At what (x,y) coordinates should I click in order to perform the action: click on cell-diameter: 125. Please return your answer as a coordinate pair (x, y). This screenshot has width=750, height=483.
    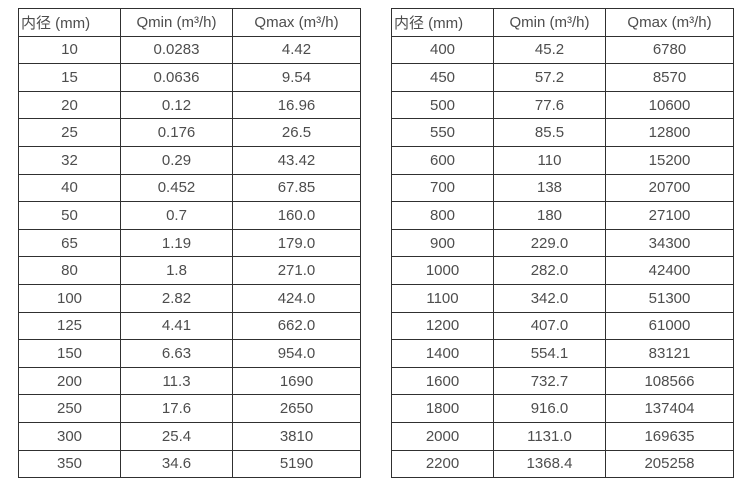
    Looking at the image, I should click on (69, 326).